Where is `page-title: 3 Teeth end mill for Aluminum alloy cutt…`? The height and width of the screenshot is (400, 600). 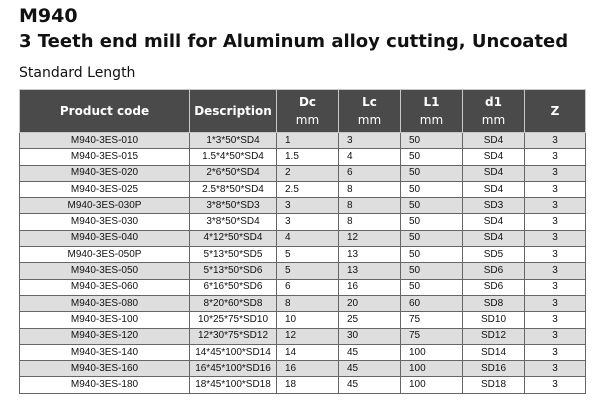
page-title: 3 Teeth end mill for Aluminum alloy cutt… is located at coordinates (294, 41).